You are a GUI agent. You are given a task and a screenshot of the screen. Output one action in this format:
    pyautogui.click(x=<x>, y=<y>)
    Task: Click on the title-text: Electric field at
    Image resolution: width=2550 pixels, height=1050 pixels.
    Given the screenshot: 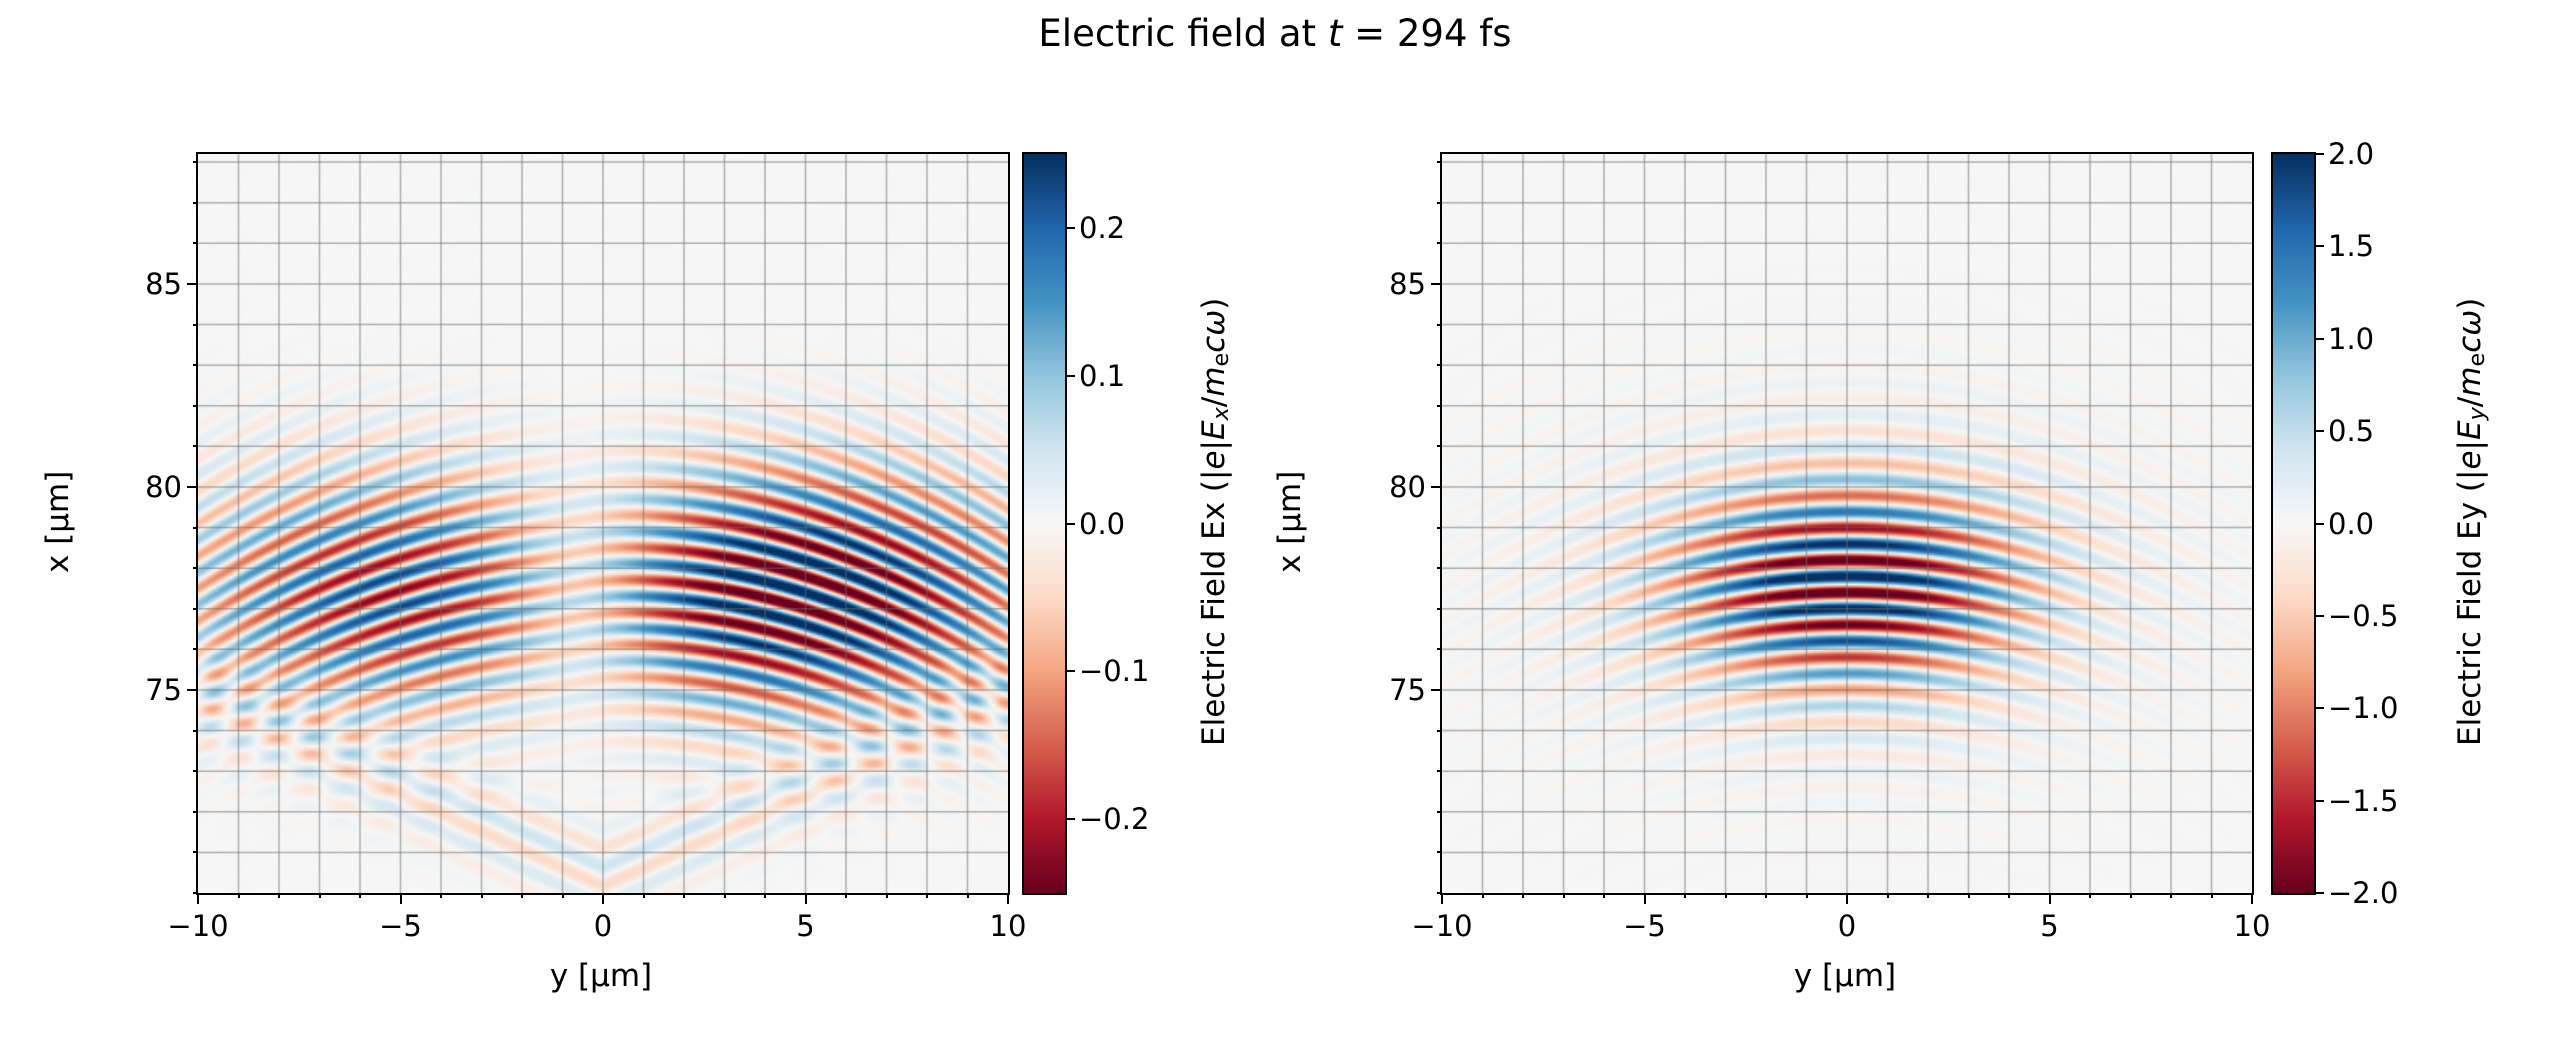 What is the action you would take?
    pyautogui.click(x=1183, y=33)
    